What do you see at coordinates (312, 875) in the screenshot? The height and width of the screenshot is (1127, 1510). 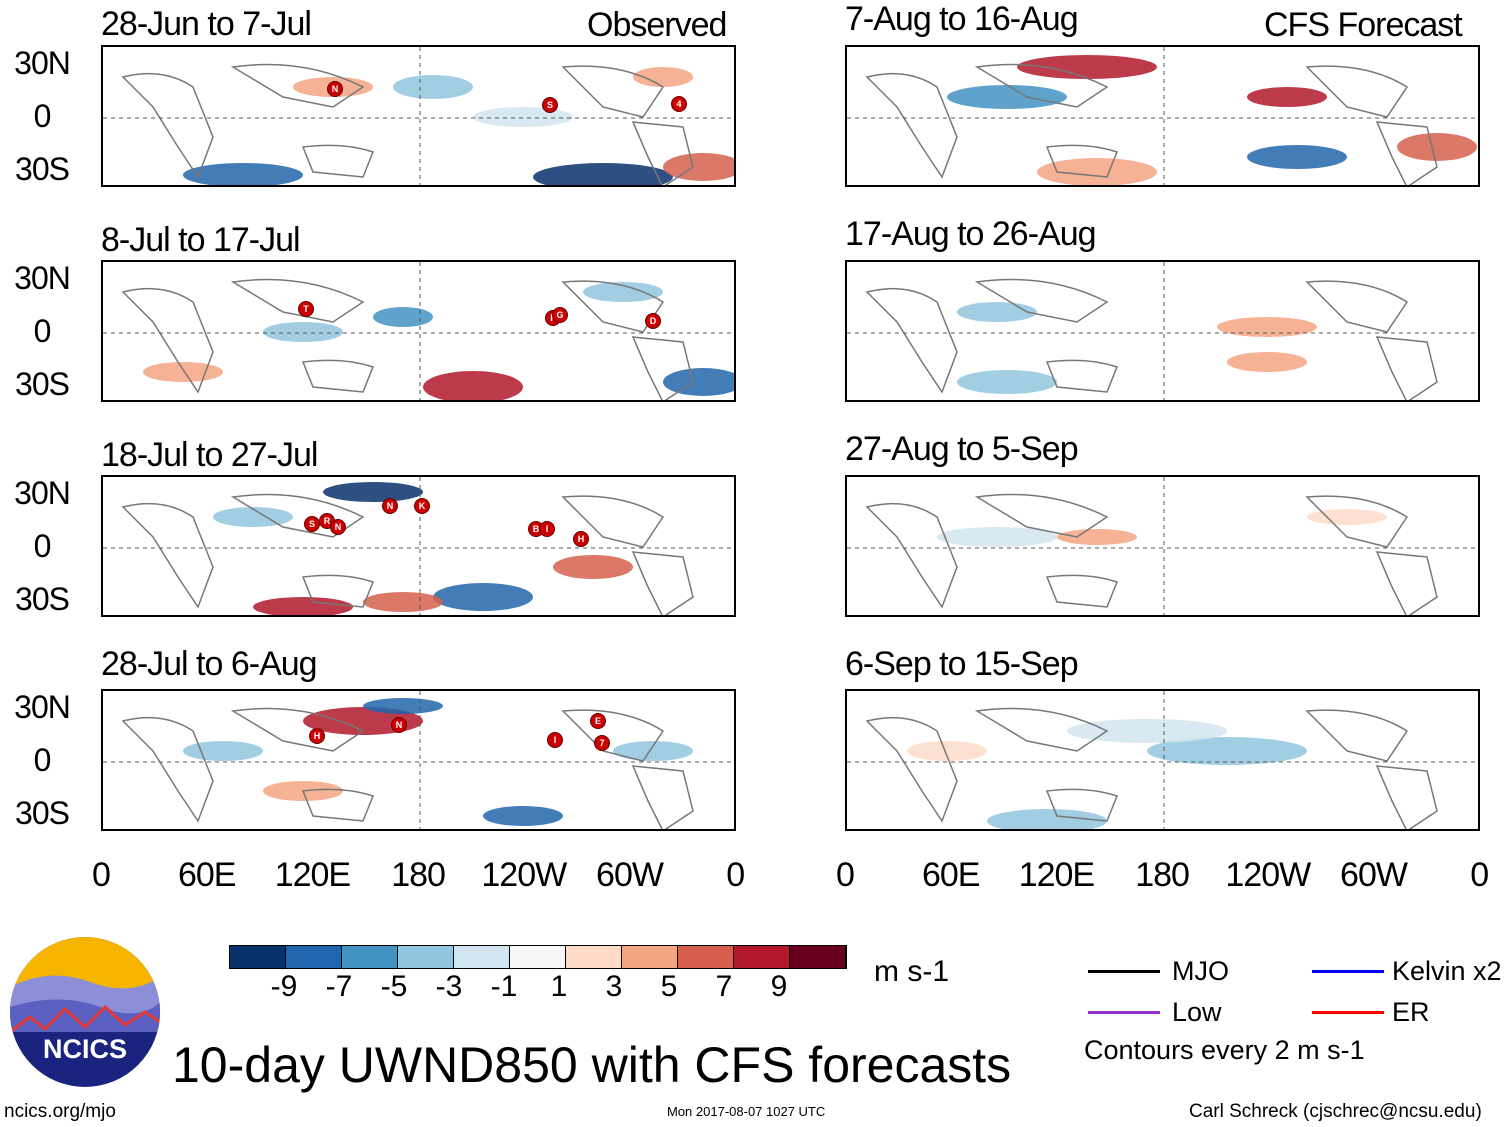 I see `x-axis-label: 120E` at bounding box center [312, 875].